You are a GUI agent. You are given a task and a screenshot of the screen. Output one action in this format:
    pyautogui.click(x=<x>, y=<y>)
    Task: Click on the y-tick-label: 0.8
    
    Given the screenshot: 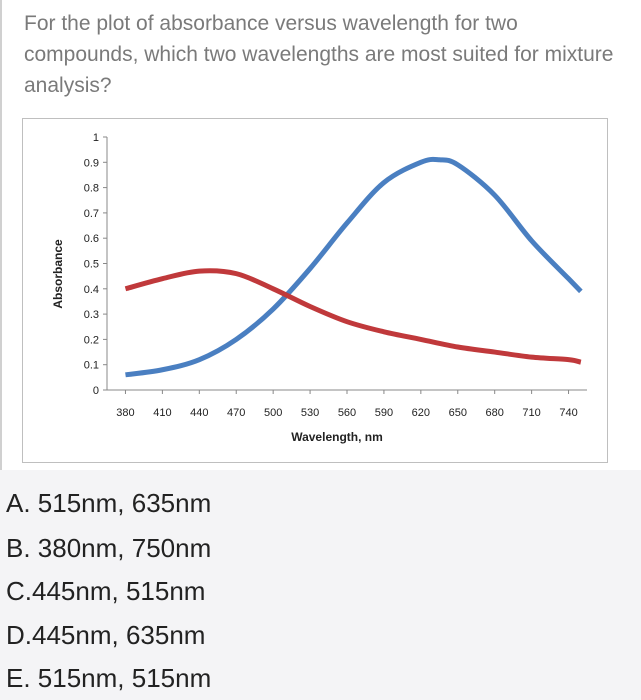 What is the action you would take?
    pyautogui.click(x=91, y=189)
    